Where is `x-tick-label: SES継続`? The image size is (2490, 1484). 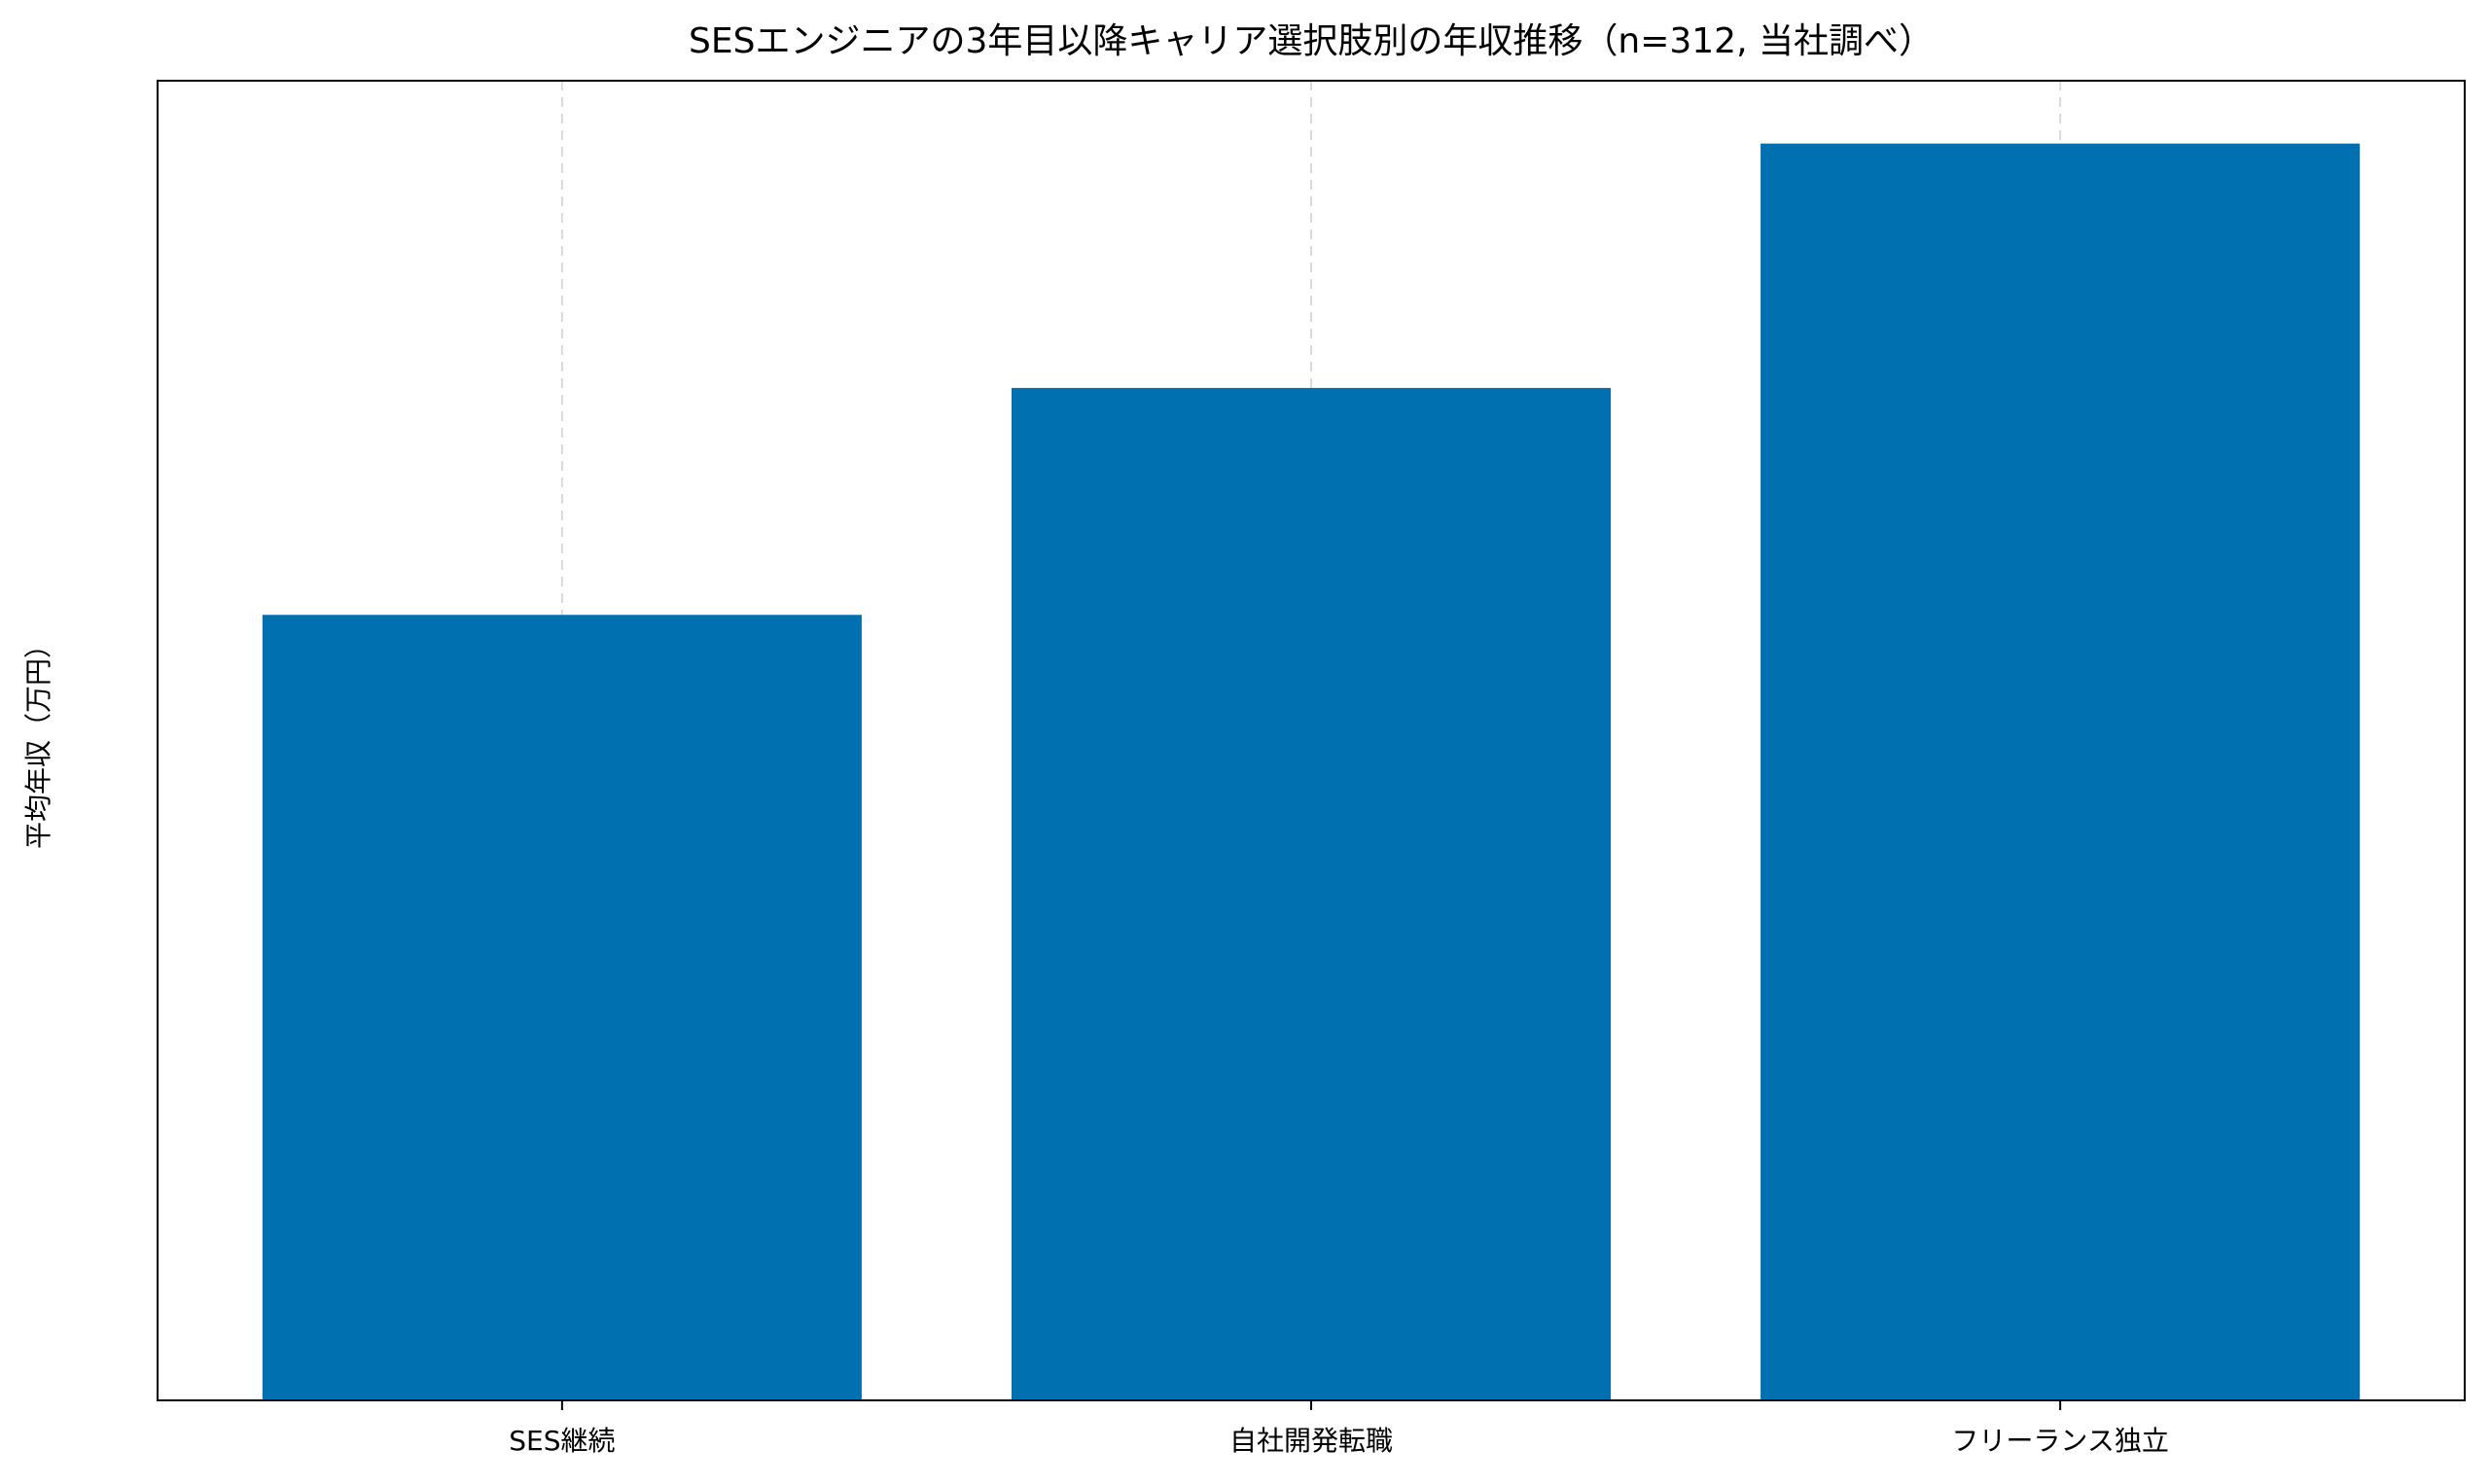
x-tick-label: SES継続 is located at coordinates (562, 1441).